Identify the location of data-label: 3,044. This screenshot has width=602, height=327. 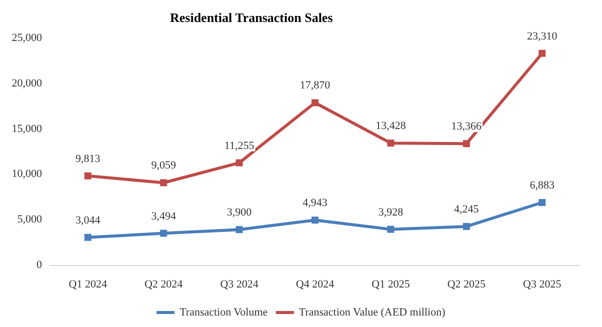
(88, 220).